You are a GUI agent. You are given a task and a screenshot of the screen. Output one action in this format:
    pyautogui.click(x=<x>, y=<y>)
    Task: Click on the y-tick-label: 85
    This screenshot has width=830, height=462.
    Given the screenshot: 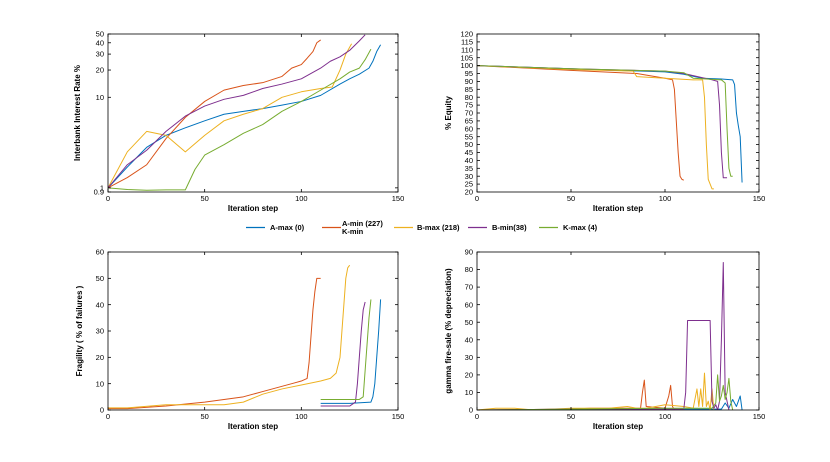 What is the action you would take?
    pyautogui.click(x=469, y=89)
    